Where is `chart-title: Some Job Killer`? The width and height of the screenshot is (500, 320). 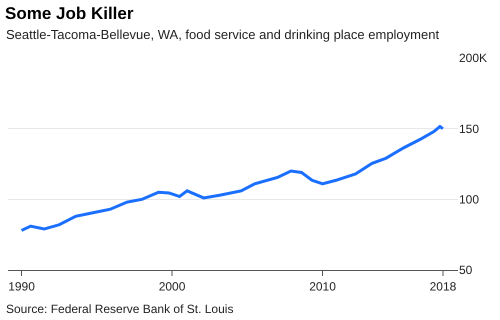 chart-title: Some Job Killer is located at coordinates (69, 13).